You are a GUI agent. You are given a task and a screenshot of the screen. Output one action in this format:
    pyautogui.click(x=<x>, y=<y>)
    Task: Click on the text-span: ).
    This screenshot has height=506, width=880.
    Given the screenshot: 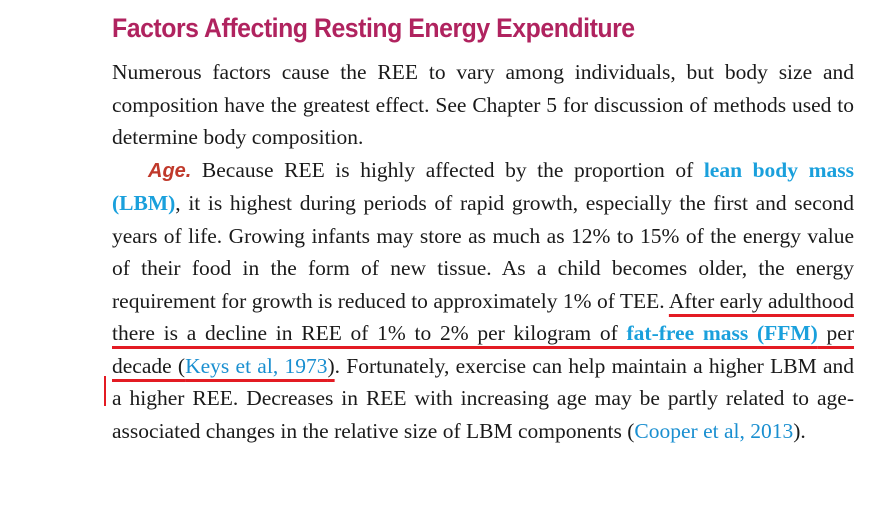 What is the action you would take?
    pyautogui.click(x=799, y=430)
    